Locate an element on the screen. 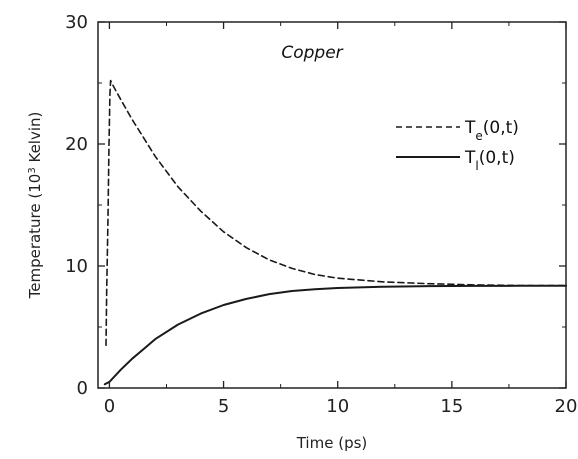 The image size is (578, 459). x-tick-label-0: 0 is located at coordinates (109, 406).